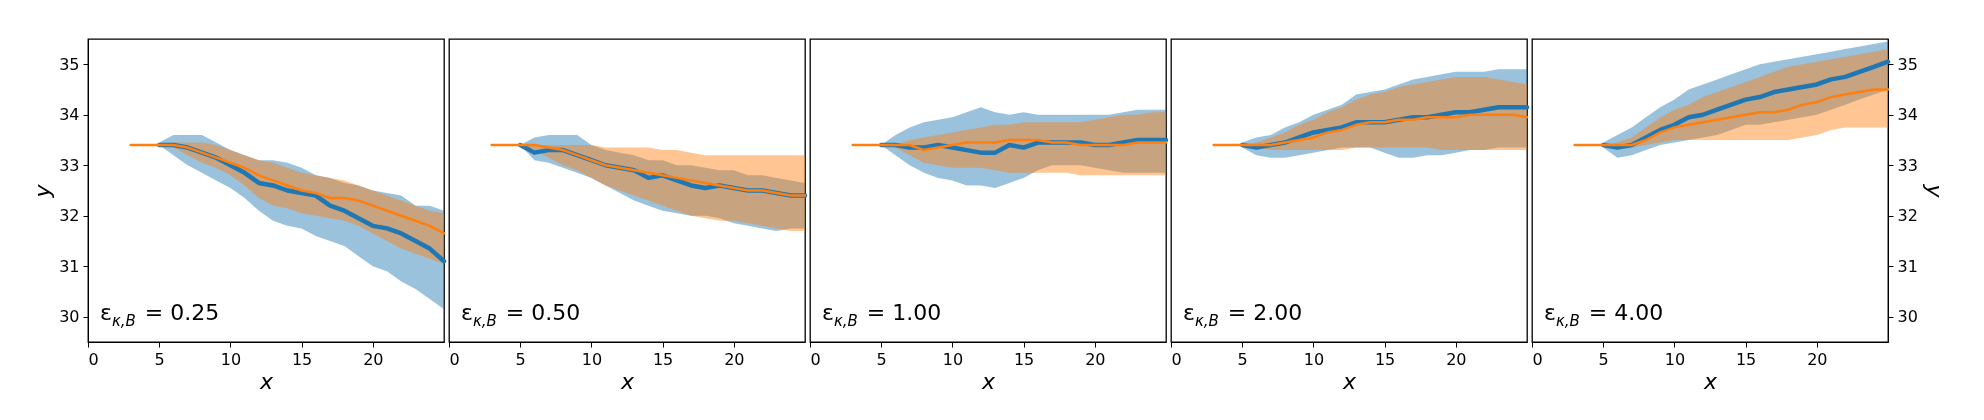 Image resolution: width=1984 pixels, height=420 pixels. What do you see at coordinates (69, 317) in the screenshot?
I see `y-tick-label: 30` at bounding box center [69, 317].